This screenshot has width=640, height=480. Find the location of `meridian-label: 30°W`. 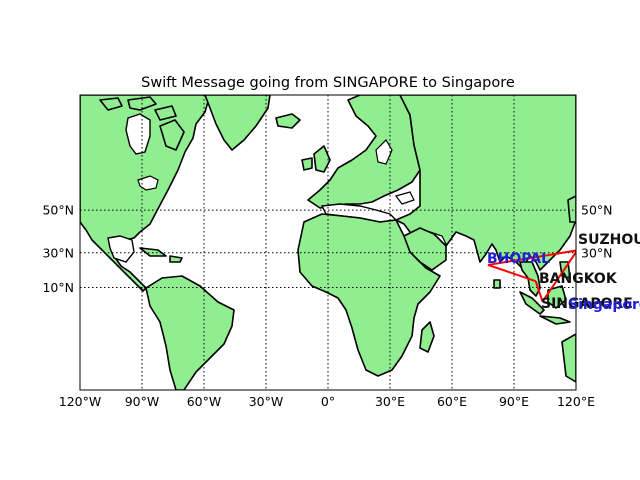

meridian-label: 30°W is located at coordinates (266, 401).